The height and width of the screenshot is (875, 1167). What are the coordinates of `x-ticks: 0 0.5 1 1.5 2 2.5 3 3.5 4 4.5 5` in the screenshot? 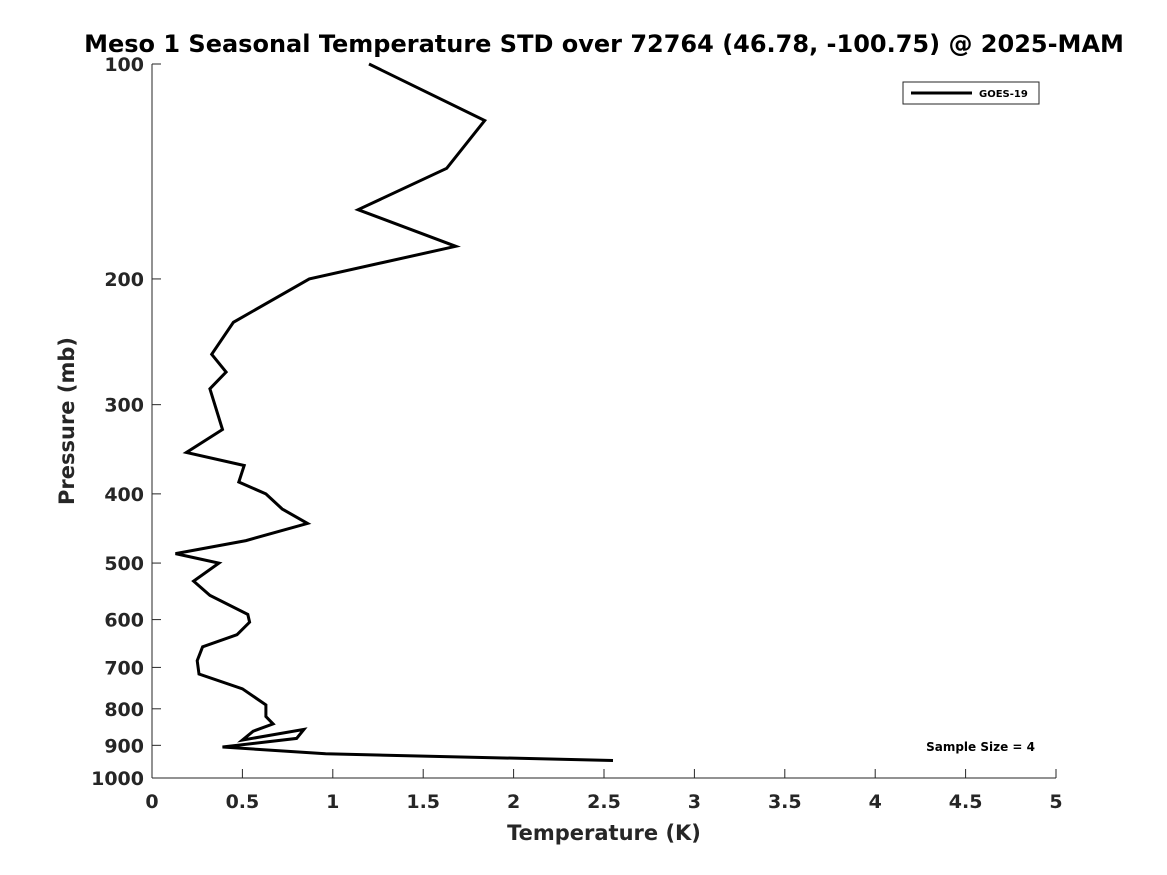 It's located at (604, 791).